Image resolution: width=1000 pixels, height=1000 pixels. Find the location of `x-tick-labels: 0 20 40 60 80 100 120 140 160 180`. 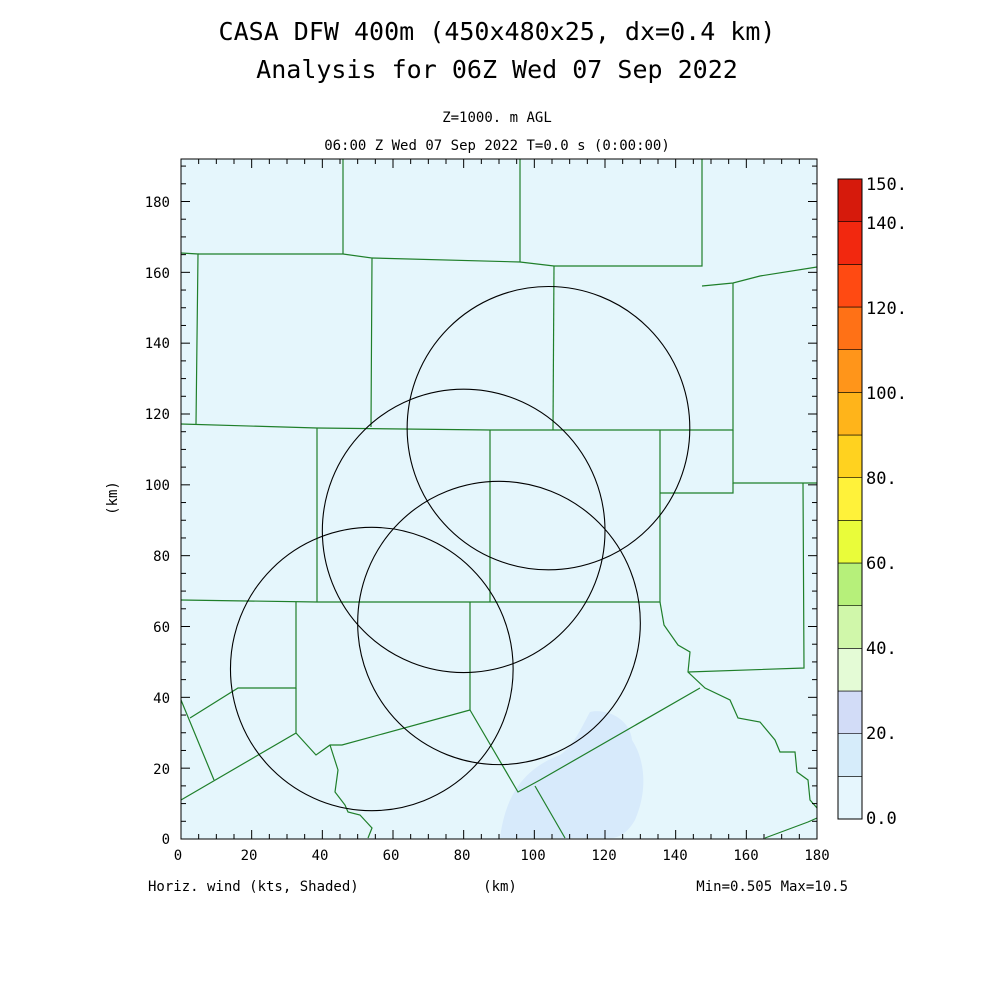

x-tick-labels: 0 20 40 60 80 100 120 140 160 180 is located at coordinates (502, 856).